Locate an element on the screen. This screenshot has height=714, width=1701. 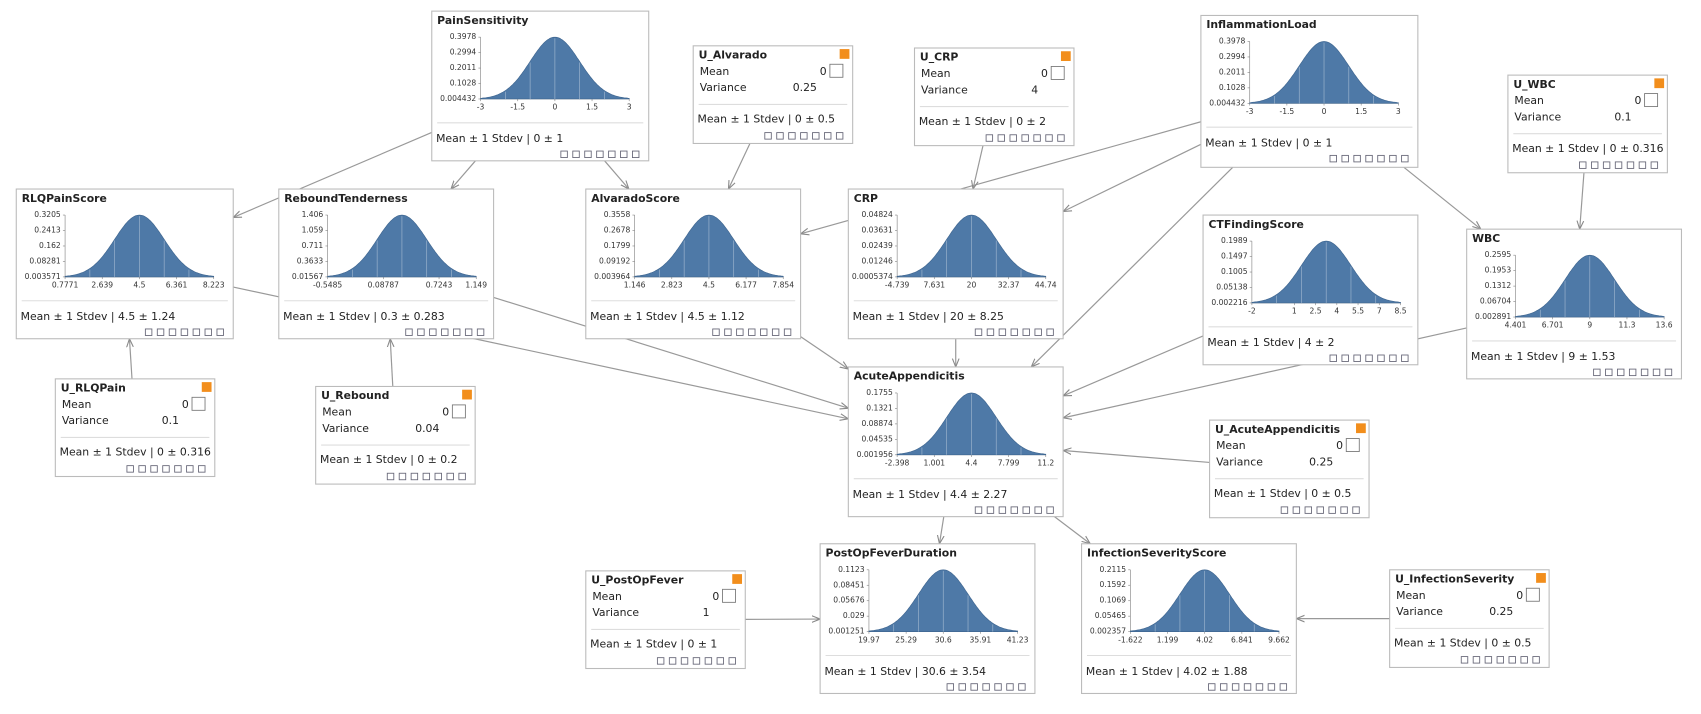
node-title: U_WBC is located at coordinates (1534, 84).